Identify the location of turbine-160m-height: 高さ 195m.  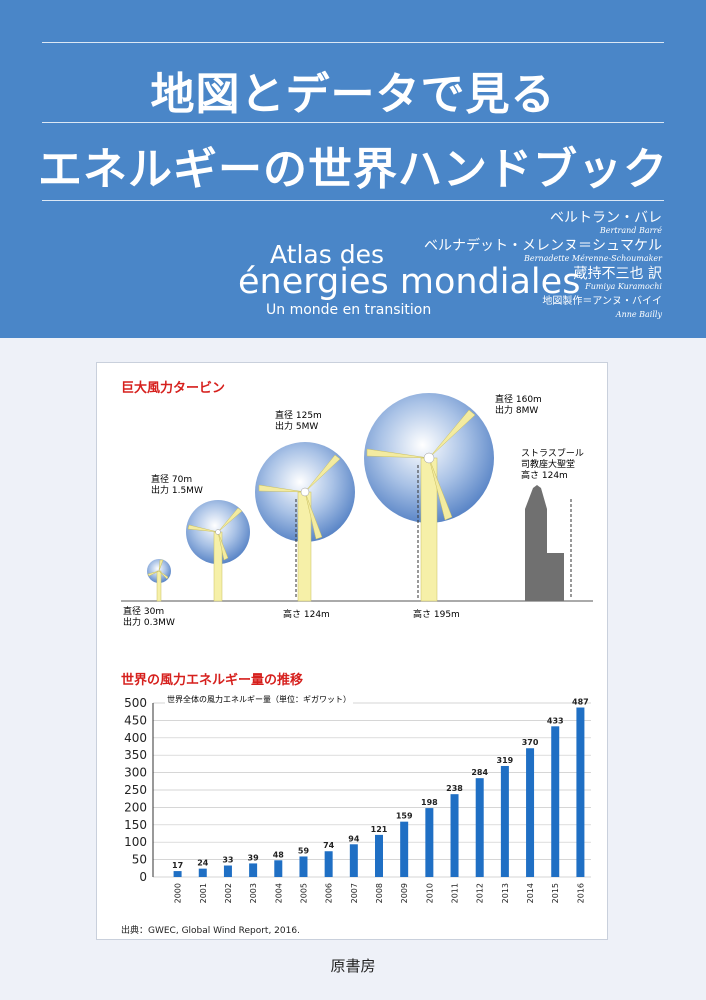
(436, 615).